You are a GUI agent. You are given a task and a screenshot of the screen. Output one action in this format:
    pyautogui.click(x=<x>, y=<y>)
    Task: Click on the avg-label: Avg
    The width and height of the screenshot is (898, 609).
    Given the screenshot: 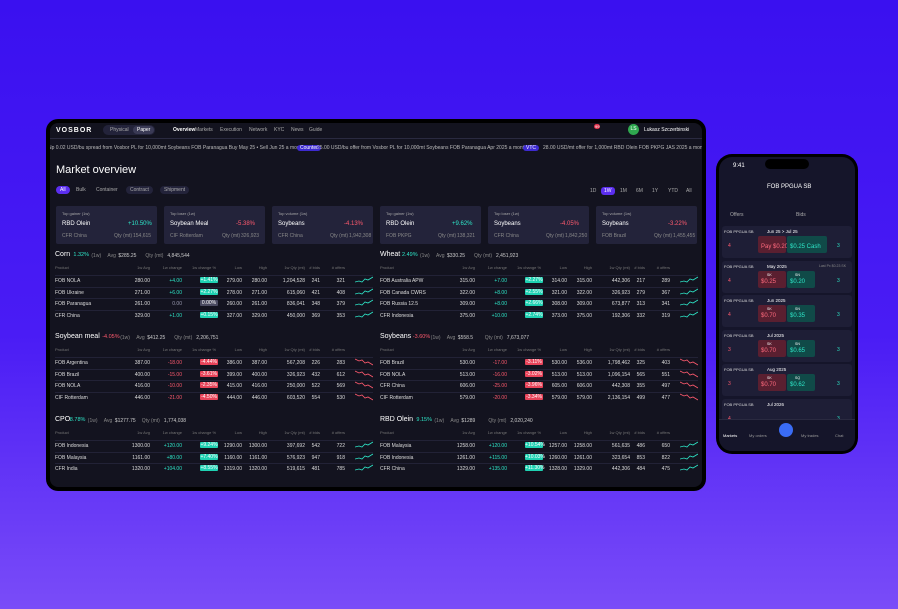 What is the action you would take?
    pyautogui.click(x=140, y=338)
    